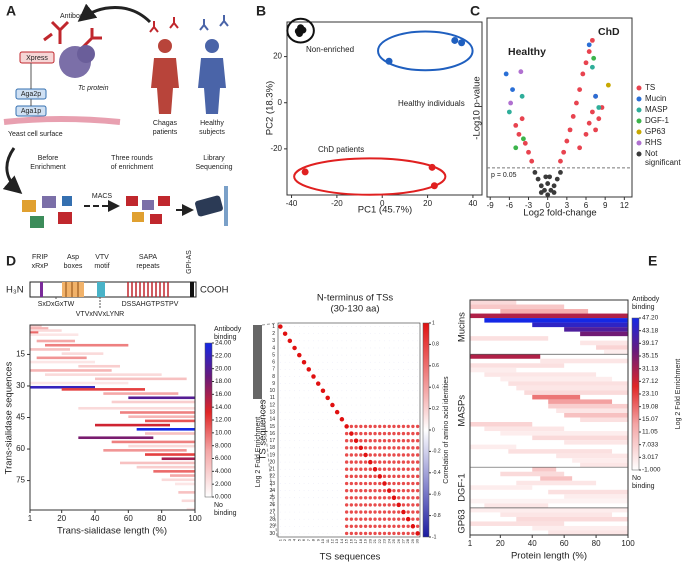 The image size is (685, 564). Describe the element at coordinates (272, 448) in the screenshot. I see `row-label: 18` at that location.